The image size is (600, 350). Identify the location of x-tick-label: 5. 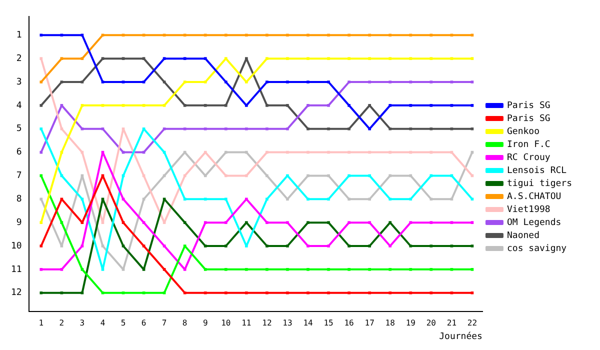
(123, 323).